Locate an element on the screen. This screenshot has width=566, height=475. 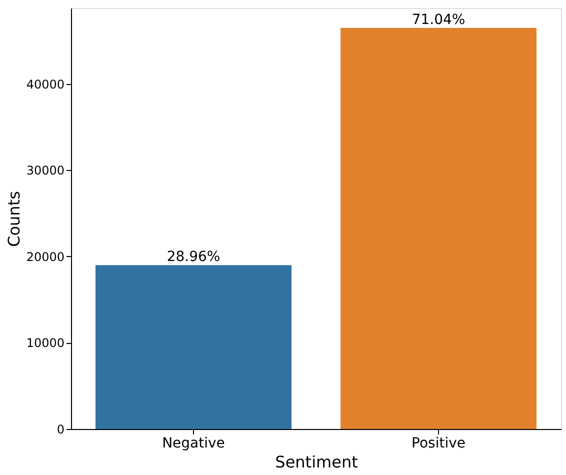
x-axis-title: Sentiment is located at coordinates (316, 462).